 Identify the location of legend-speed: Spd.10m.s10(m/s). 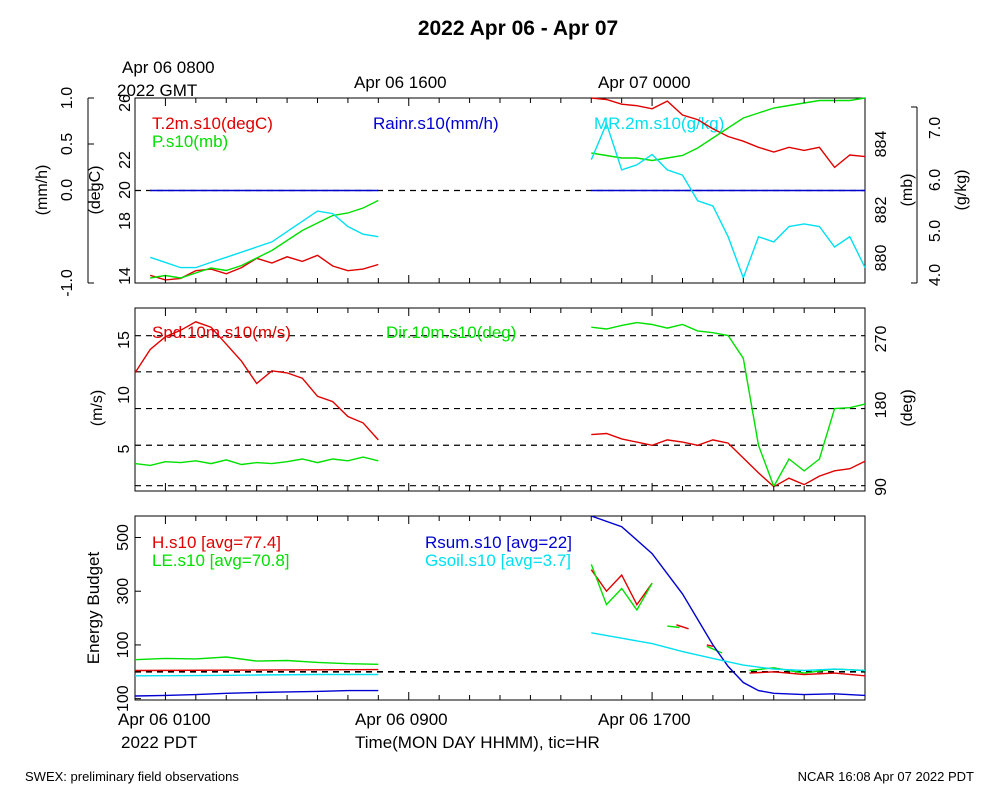
(221, 332).